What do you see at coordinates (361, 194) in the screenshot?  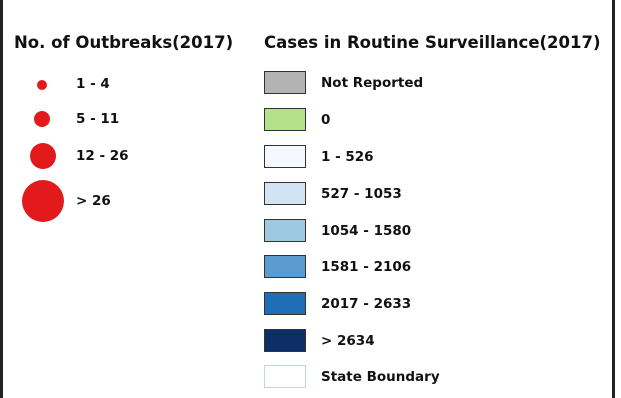 I see `case-class-label: 527 - 1053` at bounding box center [361, 194].